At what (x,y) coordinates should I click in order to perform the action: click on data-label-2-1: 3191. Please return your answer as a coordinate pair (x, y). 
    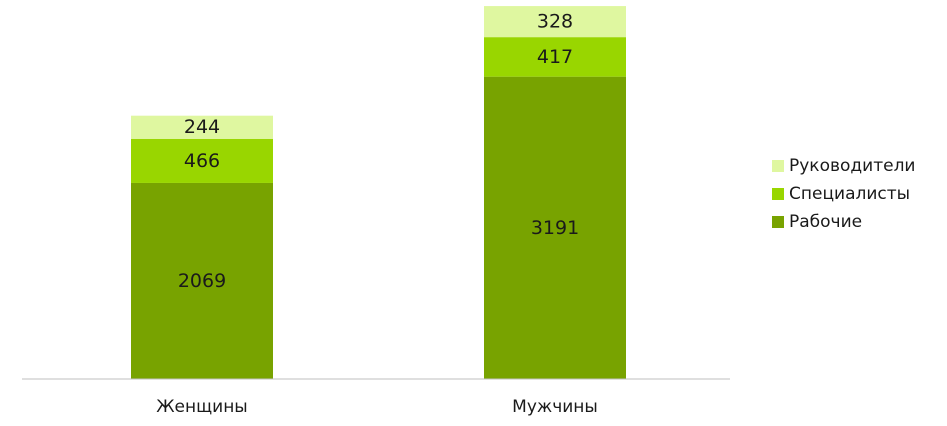
    Looking at the image, I should click on (555, 228).